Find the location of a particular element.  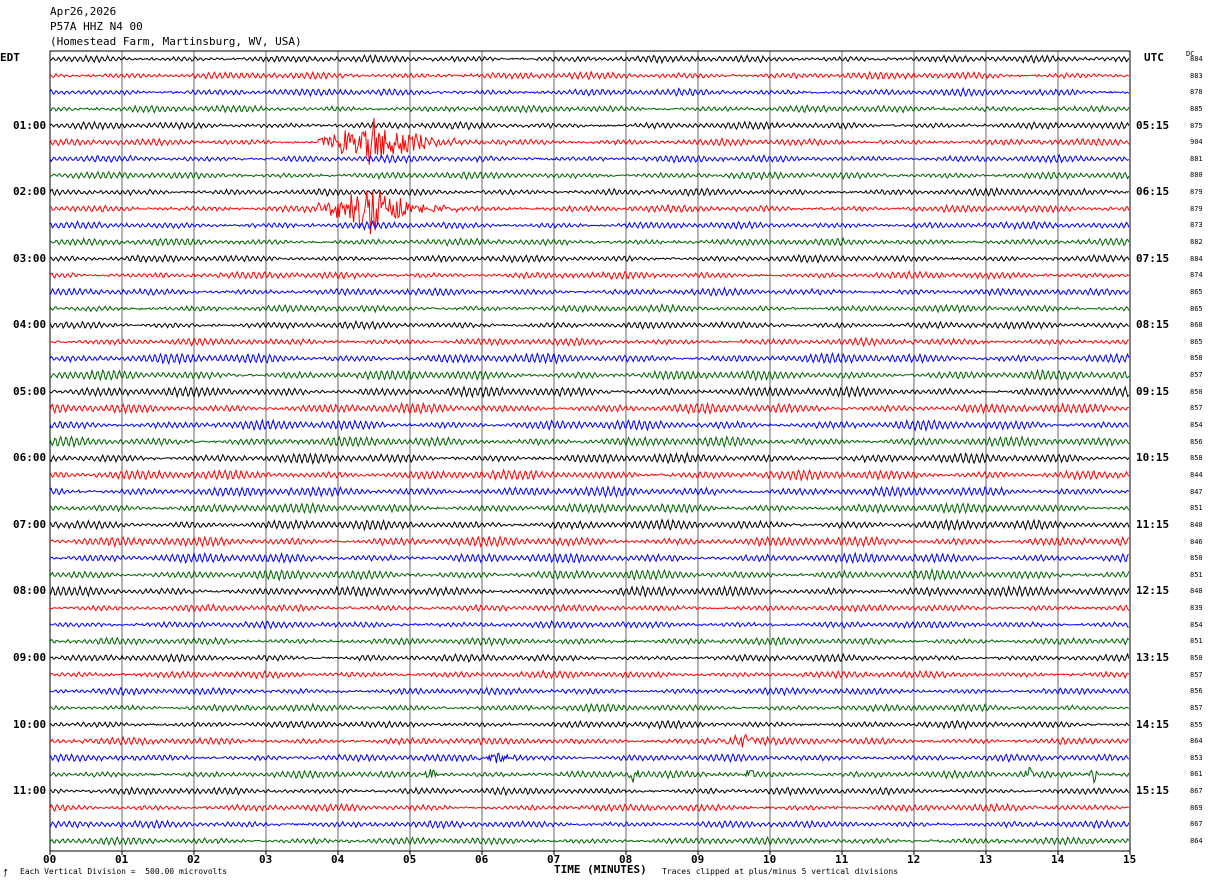

right-hour-label: 14:15 is located at coordinates (1153, 724).